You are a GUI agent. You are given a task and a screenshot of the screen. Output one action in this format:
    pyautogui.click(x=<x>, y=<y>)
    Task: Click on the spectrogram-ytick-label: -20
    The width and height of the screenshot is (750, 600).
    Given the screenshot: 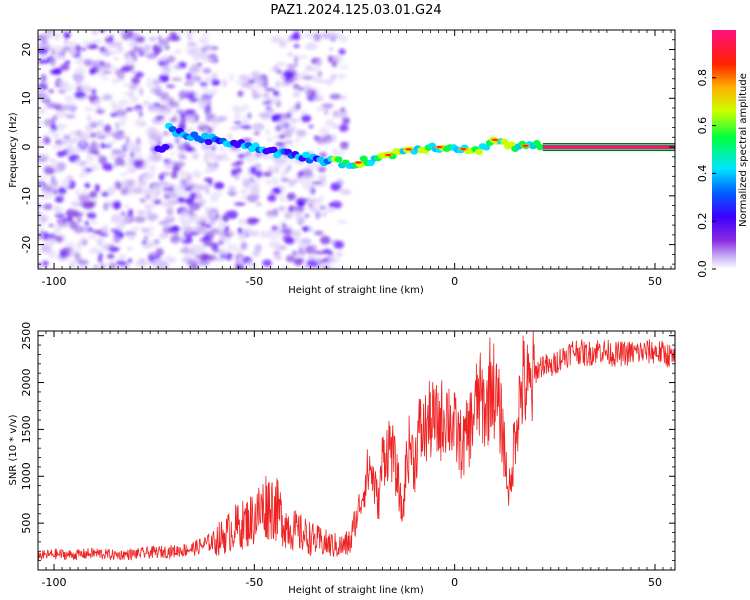 What is the action you would take?
    pyautogui.click(x=26, y=245)
    